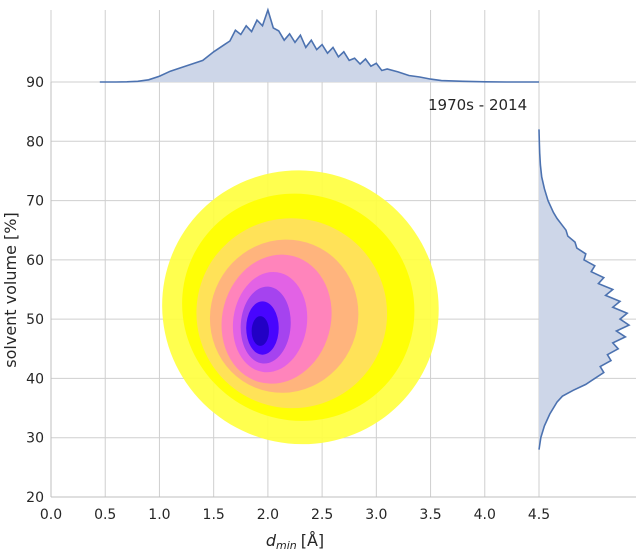 Image resolution: width=636 pixels, height=550 pixels. What do you see at coordinates (376, 515) in the screenshot?
I see `x-tick-label: 3.0` at bounding box center [376, 515].